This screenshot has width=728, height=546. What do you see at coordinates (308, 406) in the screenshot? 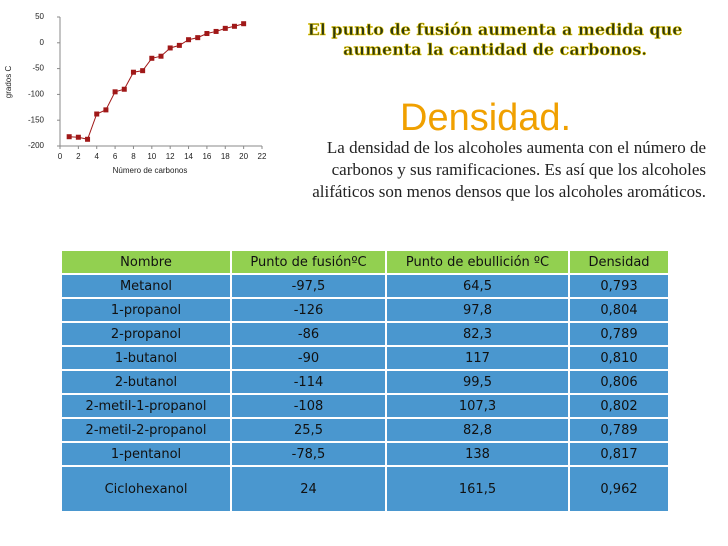
I see `table-cell: -108` at bounding box center [308, 406].